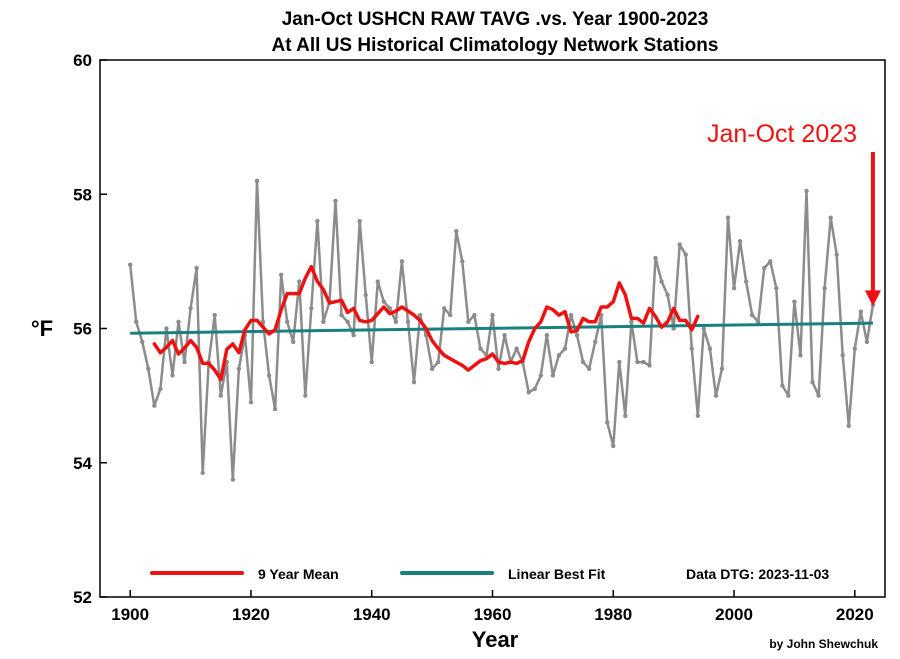 Image resolution: width=900 pixels, height=659 pixels. What do you see at coordinates (82, 60) in the screenshot?
I see `y-tick-label: 60` at bounding box center [82, 60].